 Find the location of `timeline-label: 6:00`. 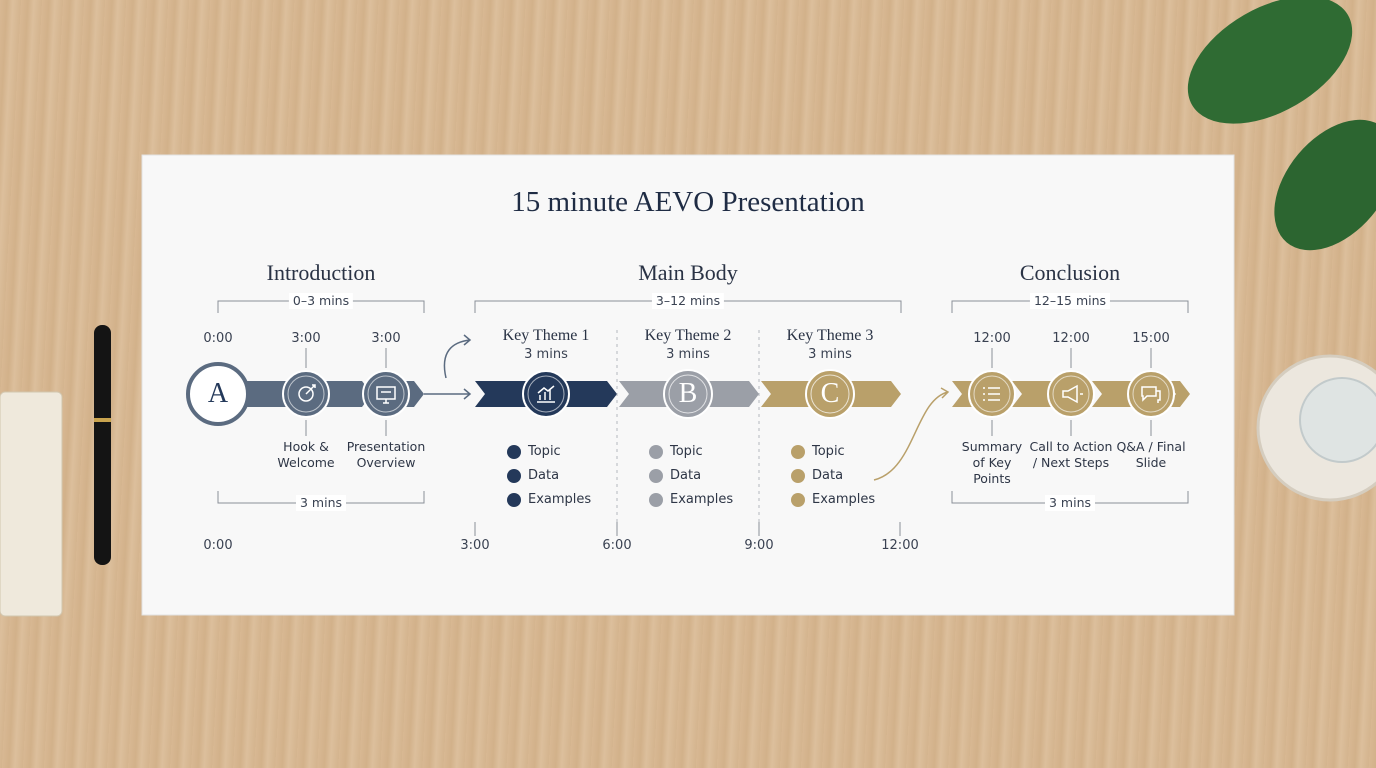

timeline-label: 6:00 is located at coordinates (617, 545).